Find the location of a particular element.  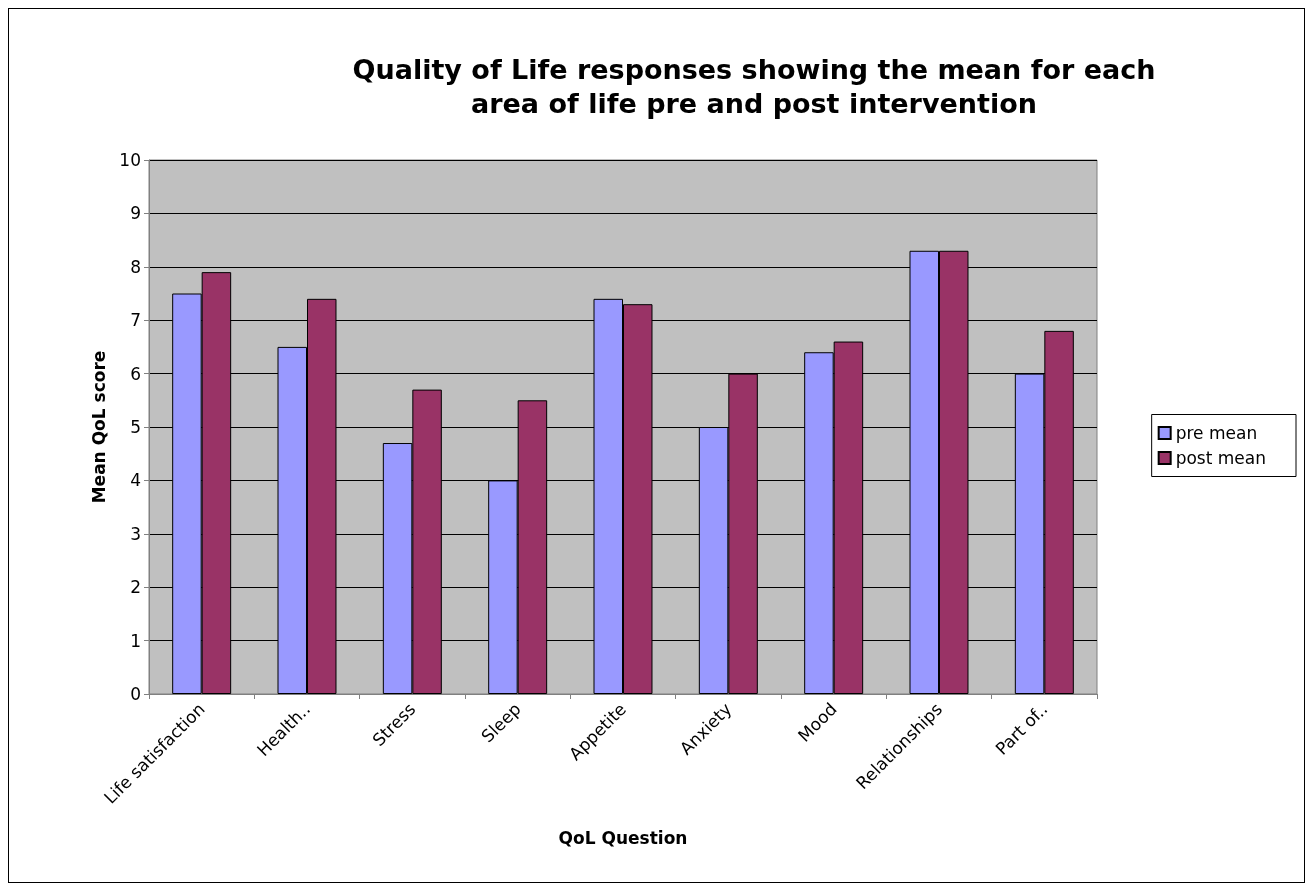

y-tick-label: 1 is located at coordinates (135, 640).